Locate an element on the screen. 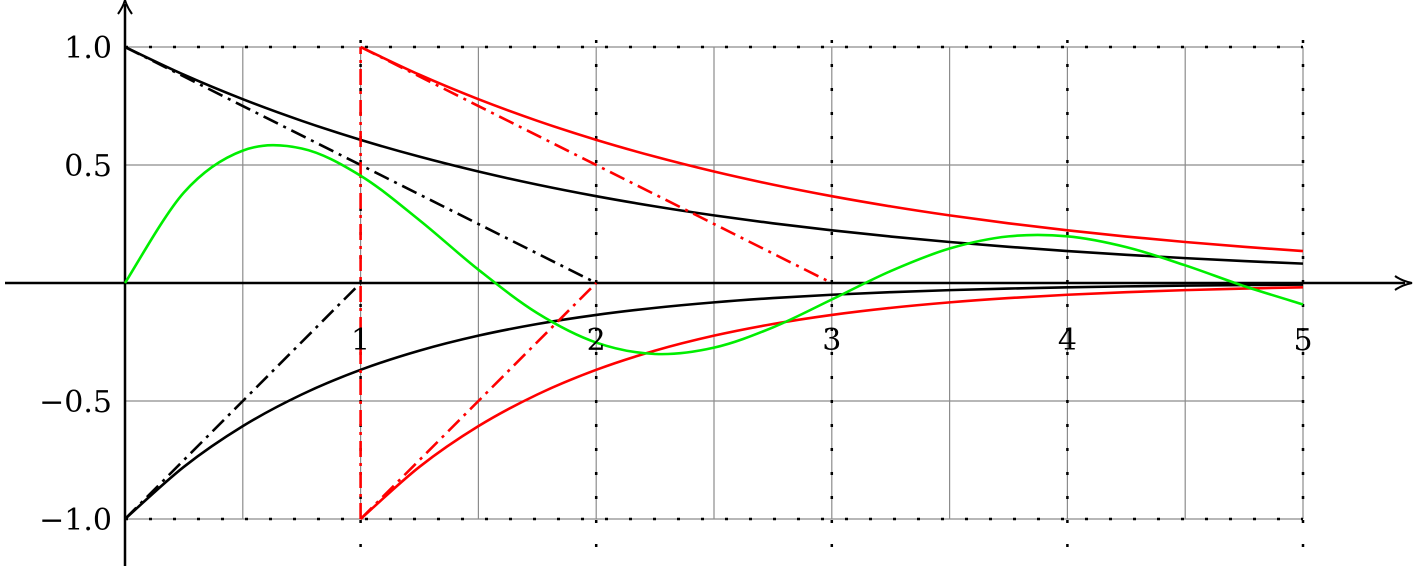 The width and height of the screenshot is (1420, 572). y-tick-label: 1.0 is located at coordinates (88, 48).